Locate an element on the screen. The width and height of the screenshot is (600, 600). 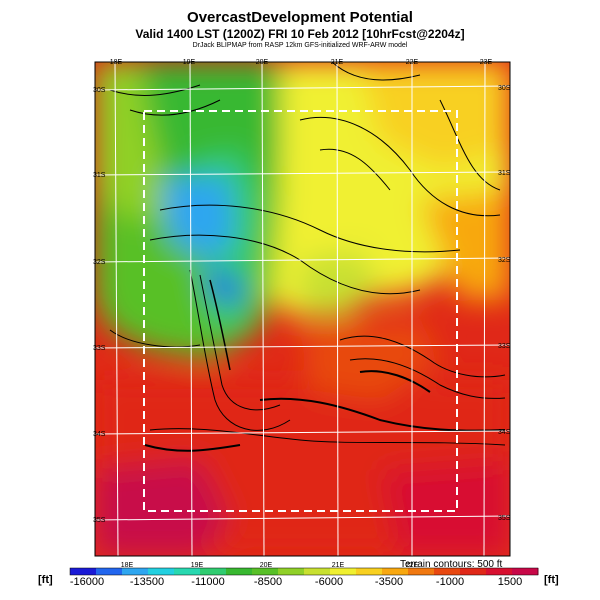
lon-label-bottom: 20E is located at coordinates (266, 565).